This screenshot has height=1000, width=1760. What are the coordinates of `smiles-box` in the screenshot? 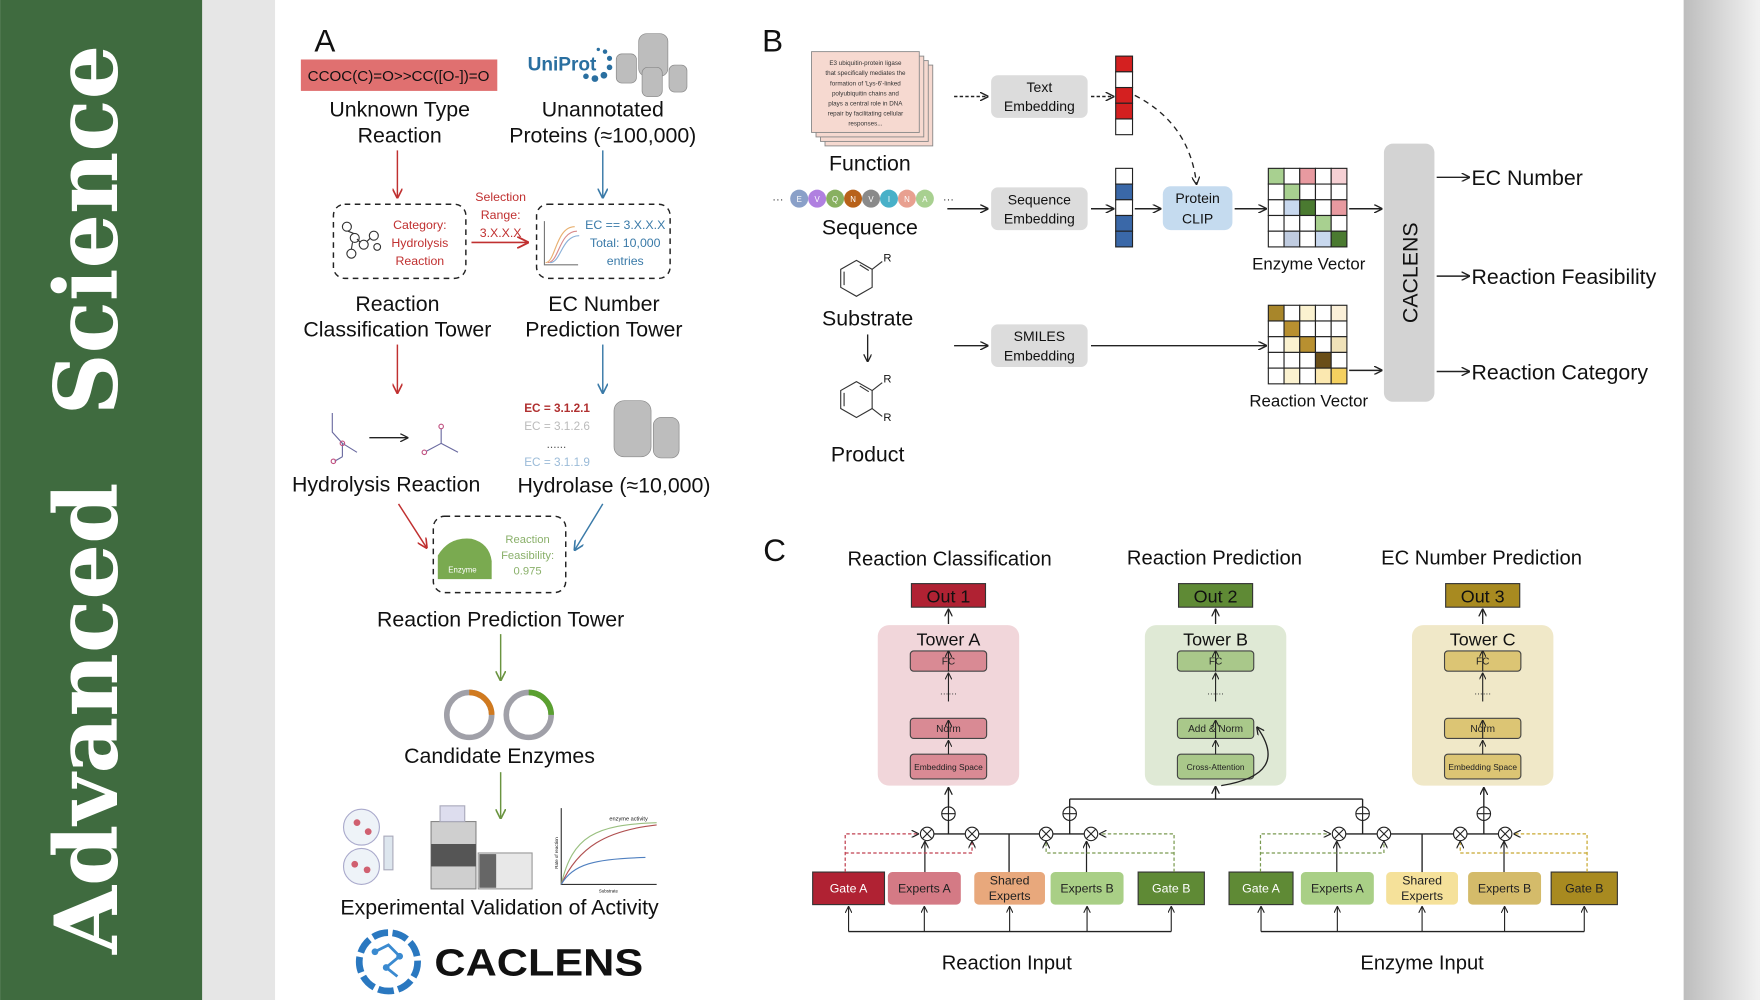 It's located at (399, 75).